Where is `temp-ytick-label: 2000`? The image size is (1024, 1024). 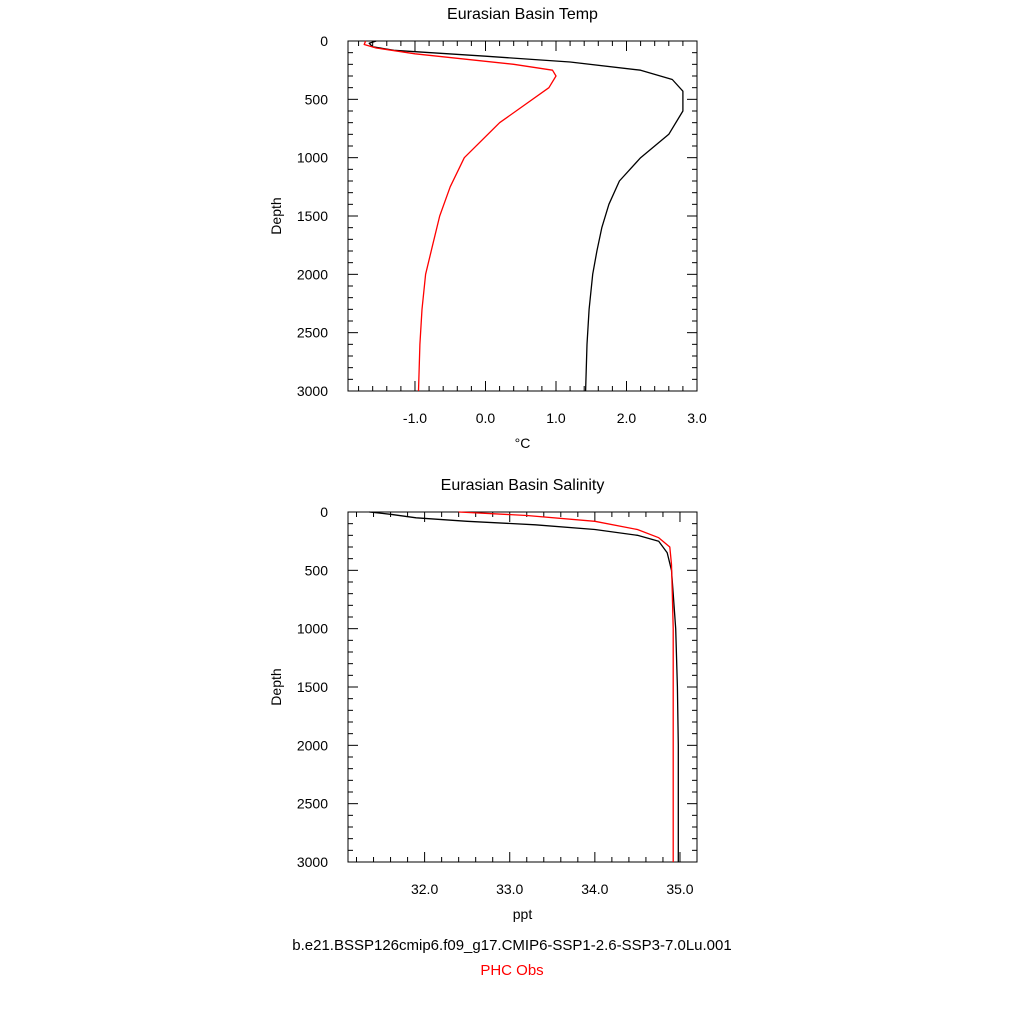 temp-ytick-label: 2000 is located at coordinates (312, 274).